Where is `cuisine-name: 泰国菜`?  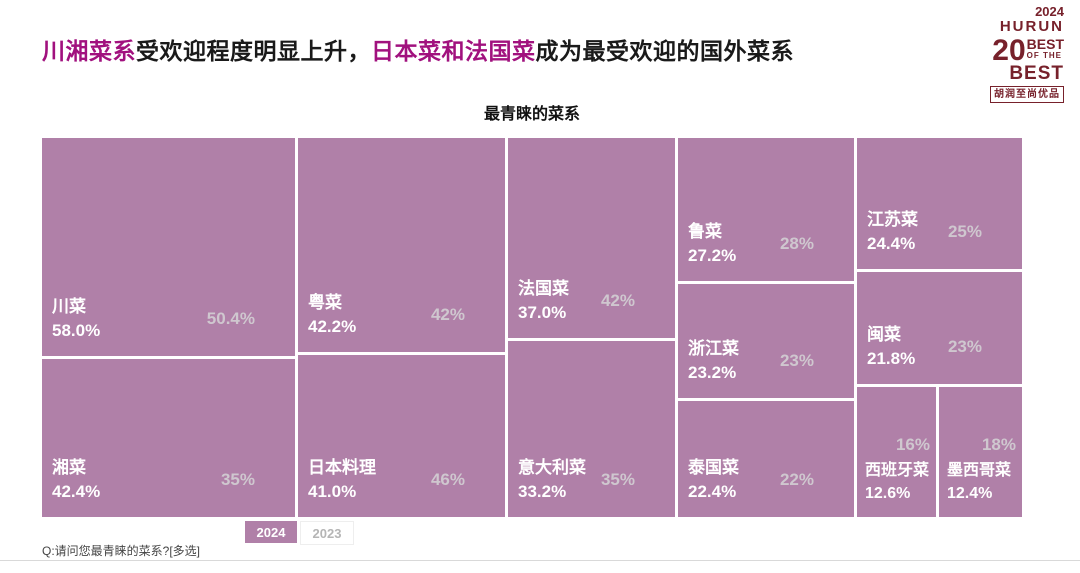
cuisine-name: 泰国菜 is located at coordinates (713, 467).